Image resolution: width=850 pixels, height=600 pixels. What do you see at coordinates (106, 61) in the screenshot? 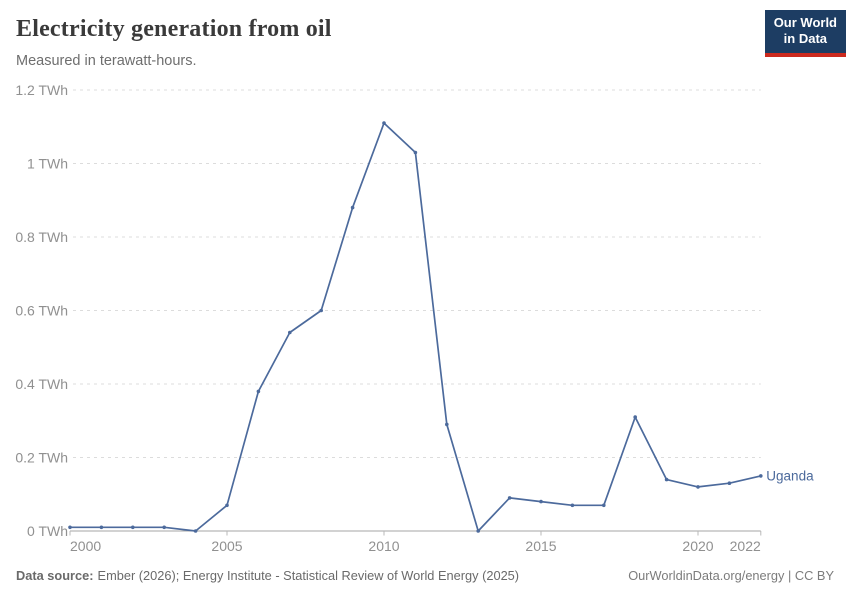
I see `page-subtitle: Measured in terawatt-hours.` at bounding box center [106, 61].